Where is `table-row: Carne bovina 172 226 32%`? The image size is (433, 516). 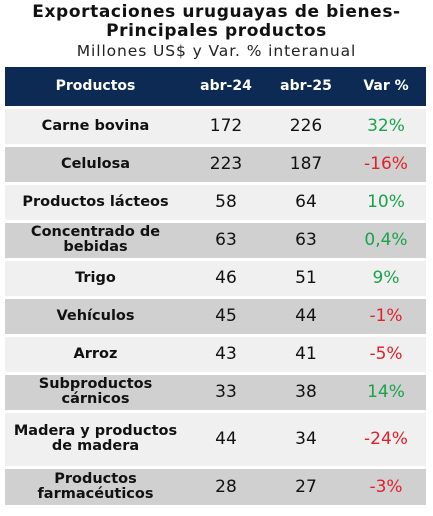 table-row: Carne bovina 172 226 32% is located at coordinates (215, 125).